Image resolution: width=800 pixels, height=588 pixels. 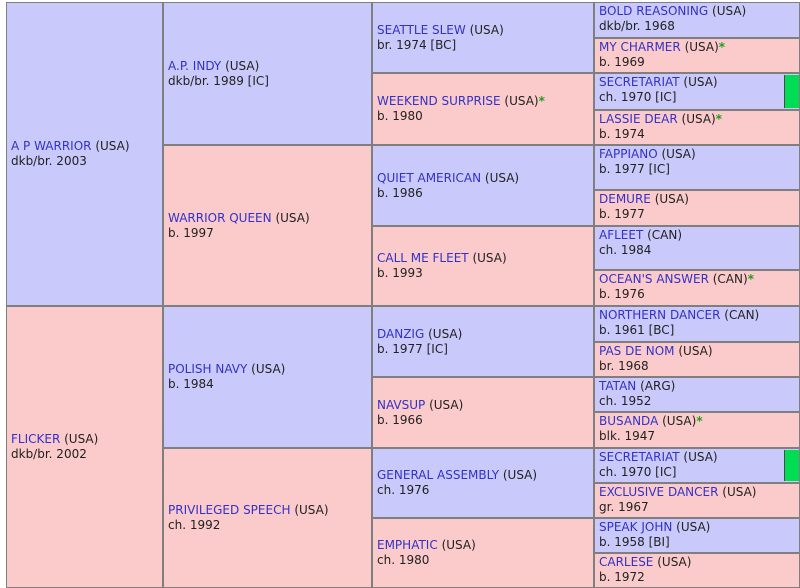 I want to click on horse-name-link: LASSIE DEAR, so click(x=638, y=119).